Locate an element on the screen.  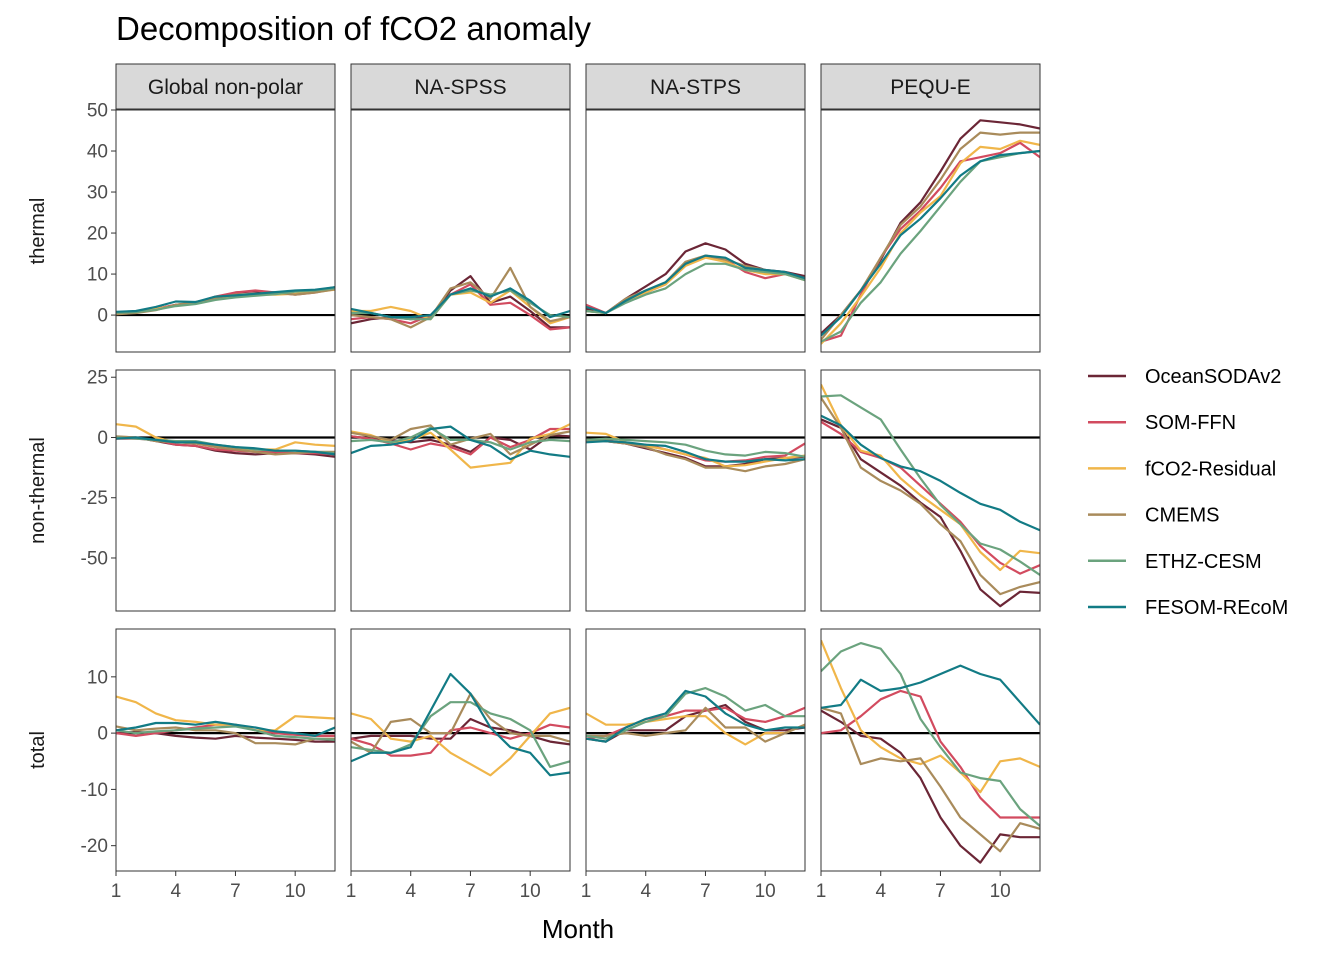
y-tick-label: -50 is located at coordinates (94, 558).